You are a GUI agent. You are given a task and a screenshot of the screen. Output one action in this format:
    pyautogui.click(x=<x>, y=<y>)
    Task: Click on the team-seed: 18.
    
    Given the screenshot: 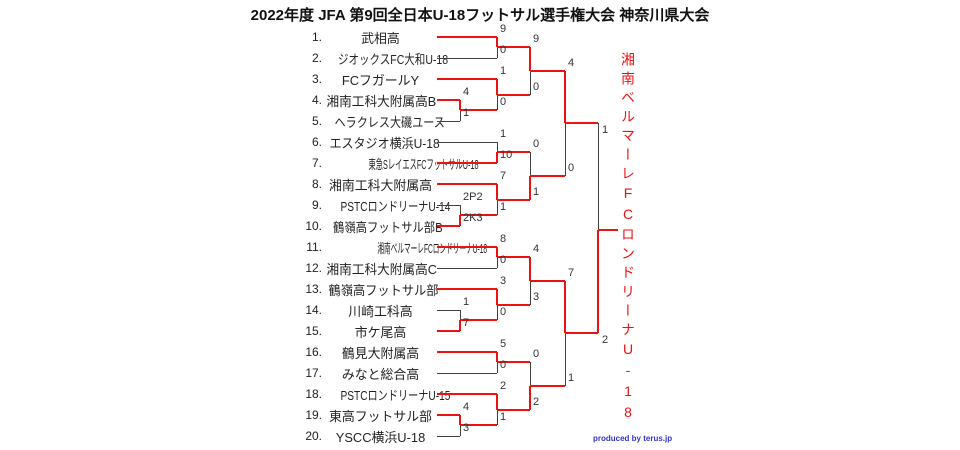 What is the action you would take?
    pyautogui.click(x=313, y=394)
    